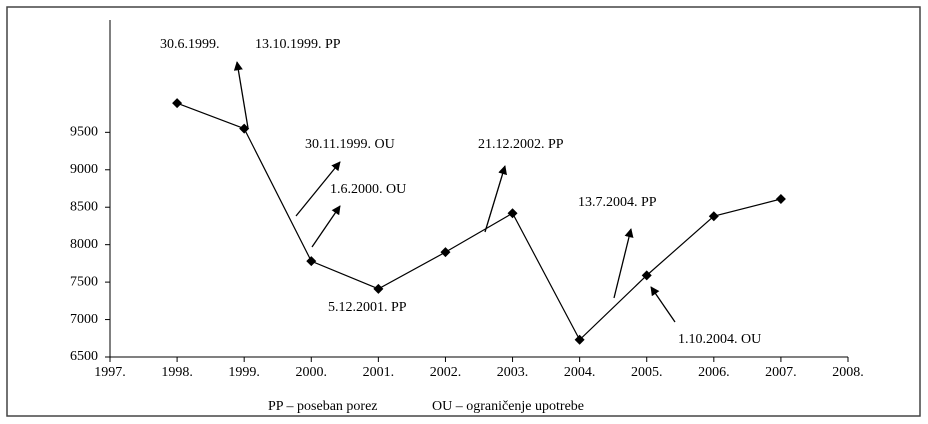 The width and height of the screenshot is (928, 424). What do you see at coordinates (84, 206) in the screenshot?
I see `y-tick-label: 8500` at bounding box center [84, 206].